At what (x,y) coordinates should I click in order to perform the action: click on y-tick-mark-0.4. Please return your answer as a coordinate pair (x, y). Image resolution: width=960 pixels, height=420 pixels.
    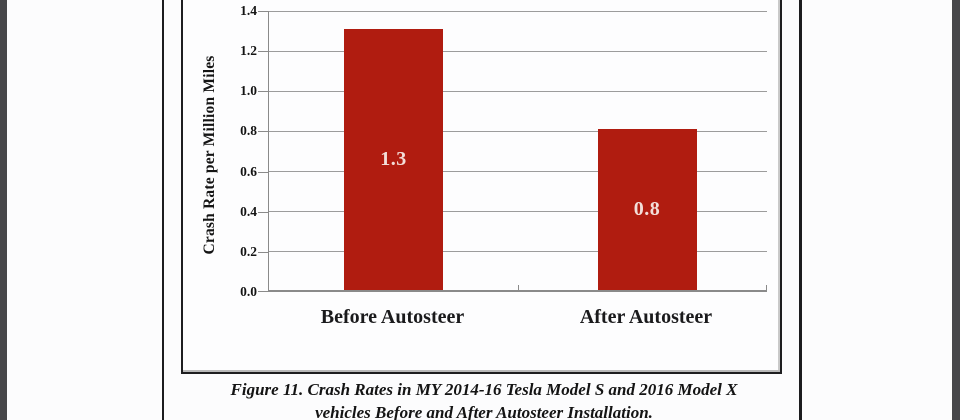
    Looking at the image, I should click on (263, 212).